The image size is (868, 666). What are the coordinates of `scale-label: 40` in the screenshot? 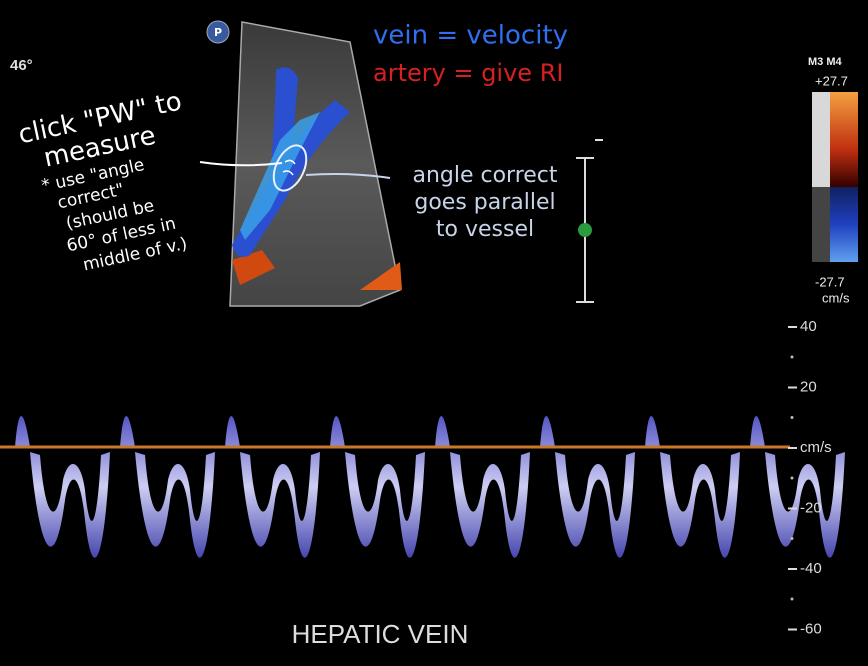 It's located at (808, 326).